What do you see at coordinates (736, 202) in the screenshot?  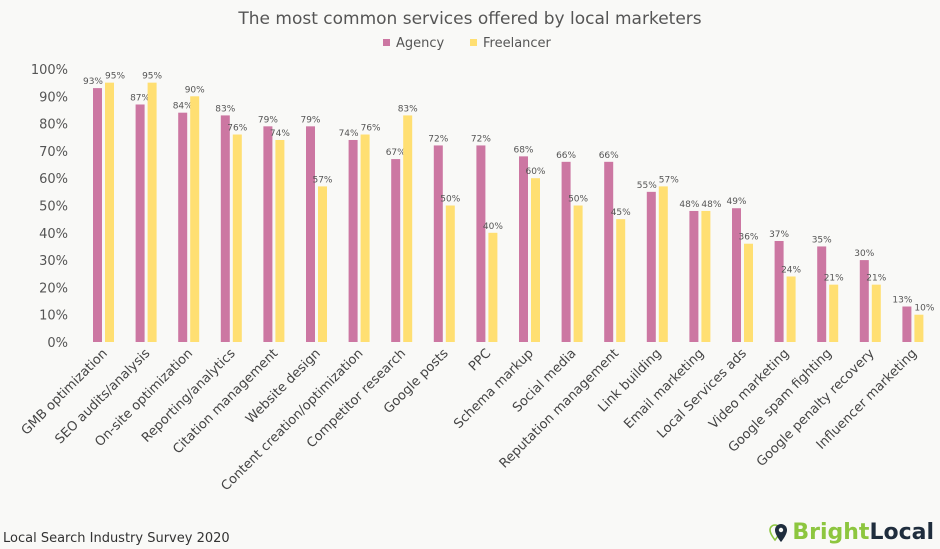 I see `data-label: 49%` at bounding box center [736, 202].